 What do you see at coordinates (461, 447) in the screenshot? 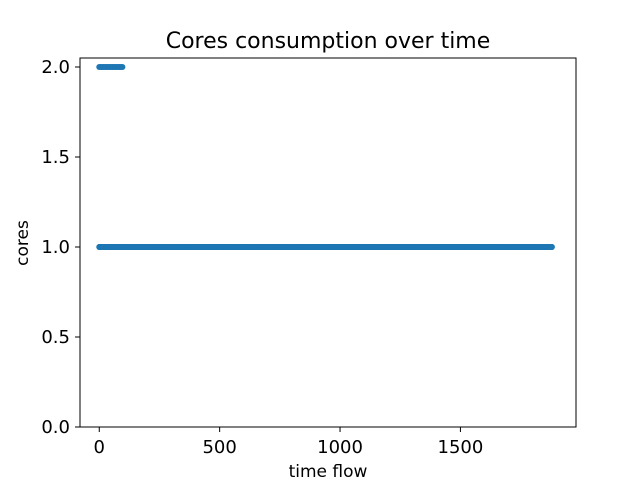
I see `x-tick-label: 1500` at bounding box center [461, 447].